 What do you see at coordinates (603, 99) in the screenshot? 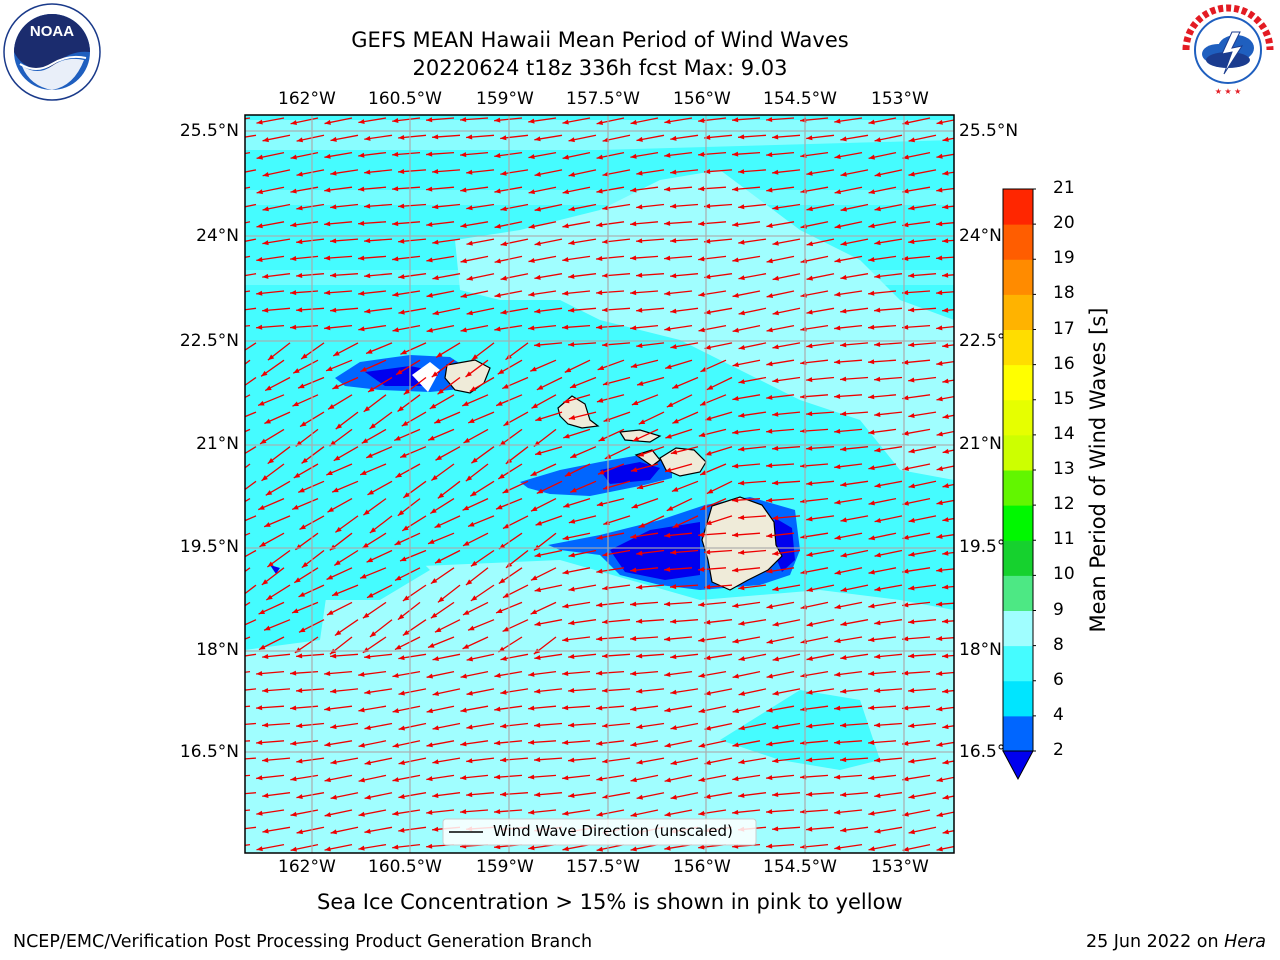
I see `lon-tick-top: 157.5°W` at bounding box center [603, 99].